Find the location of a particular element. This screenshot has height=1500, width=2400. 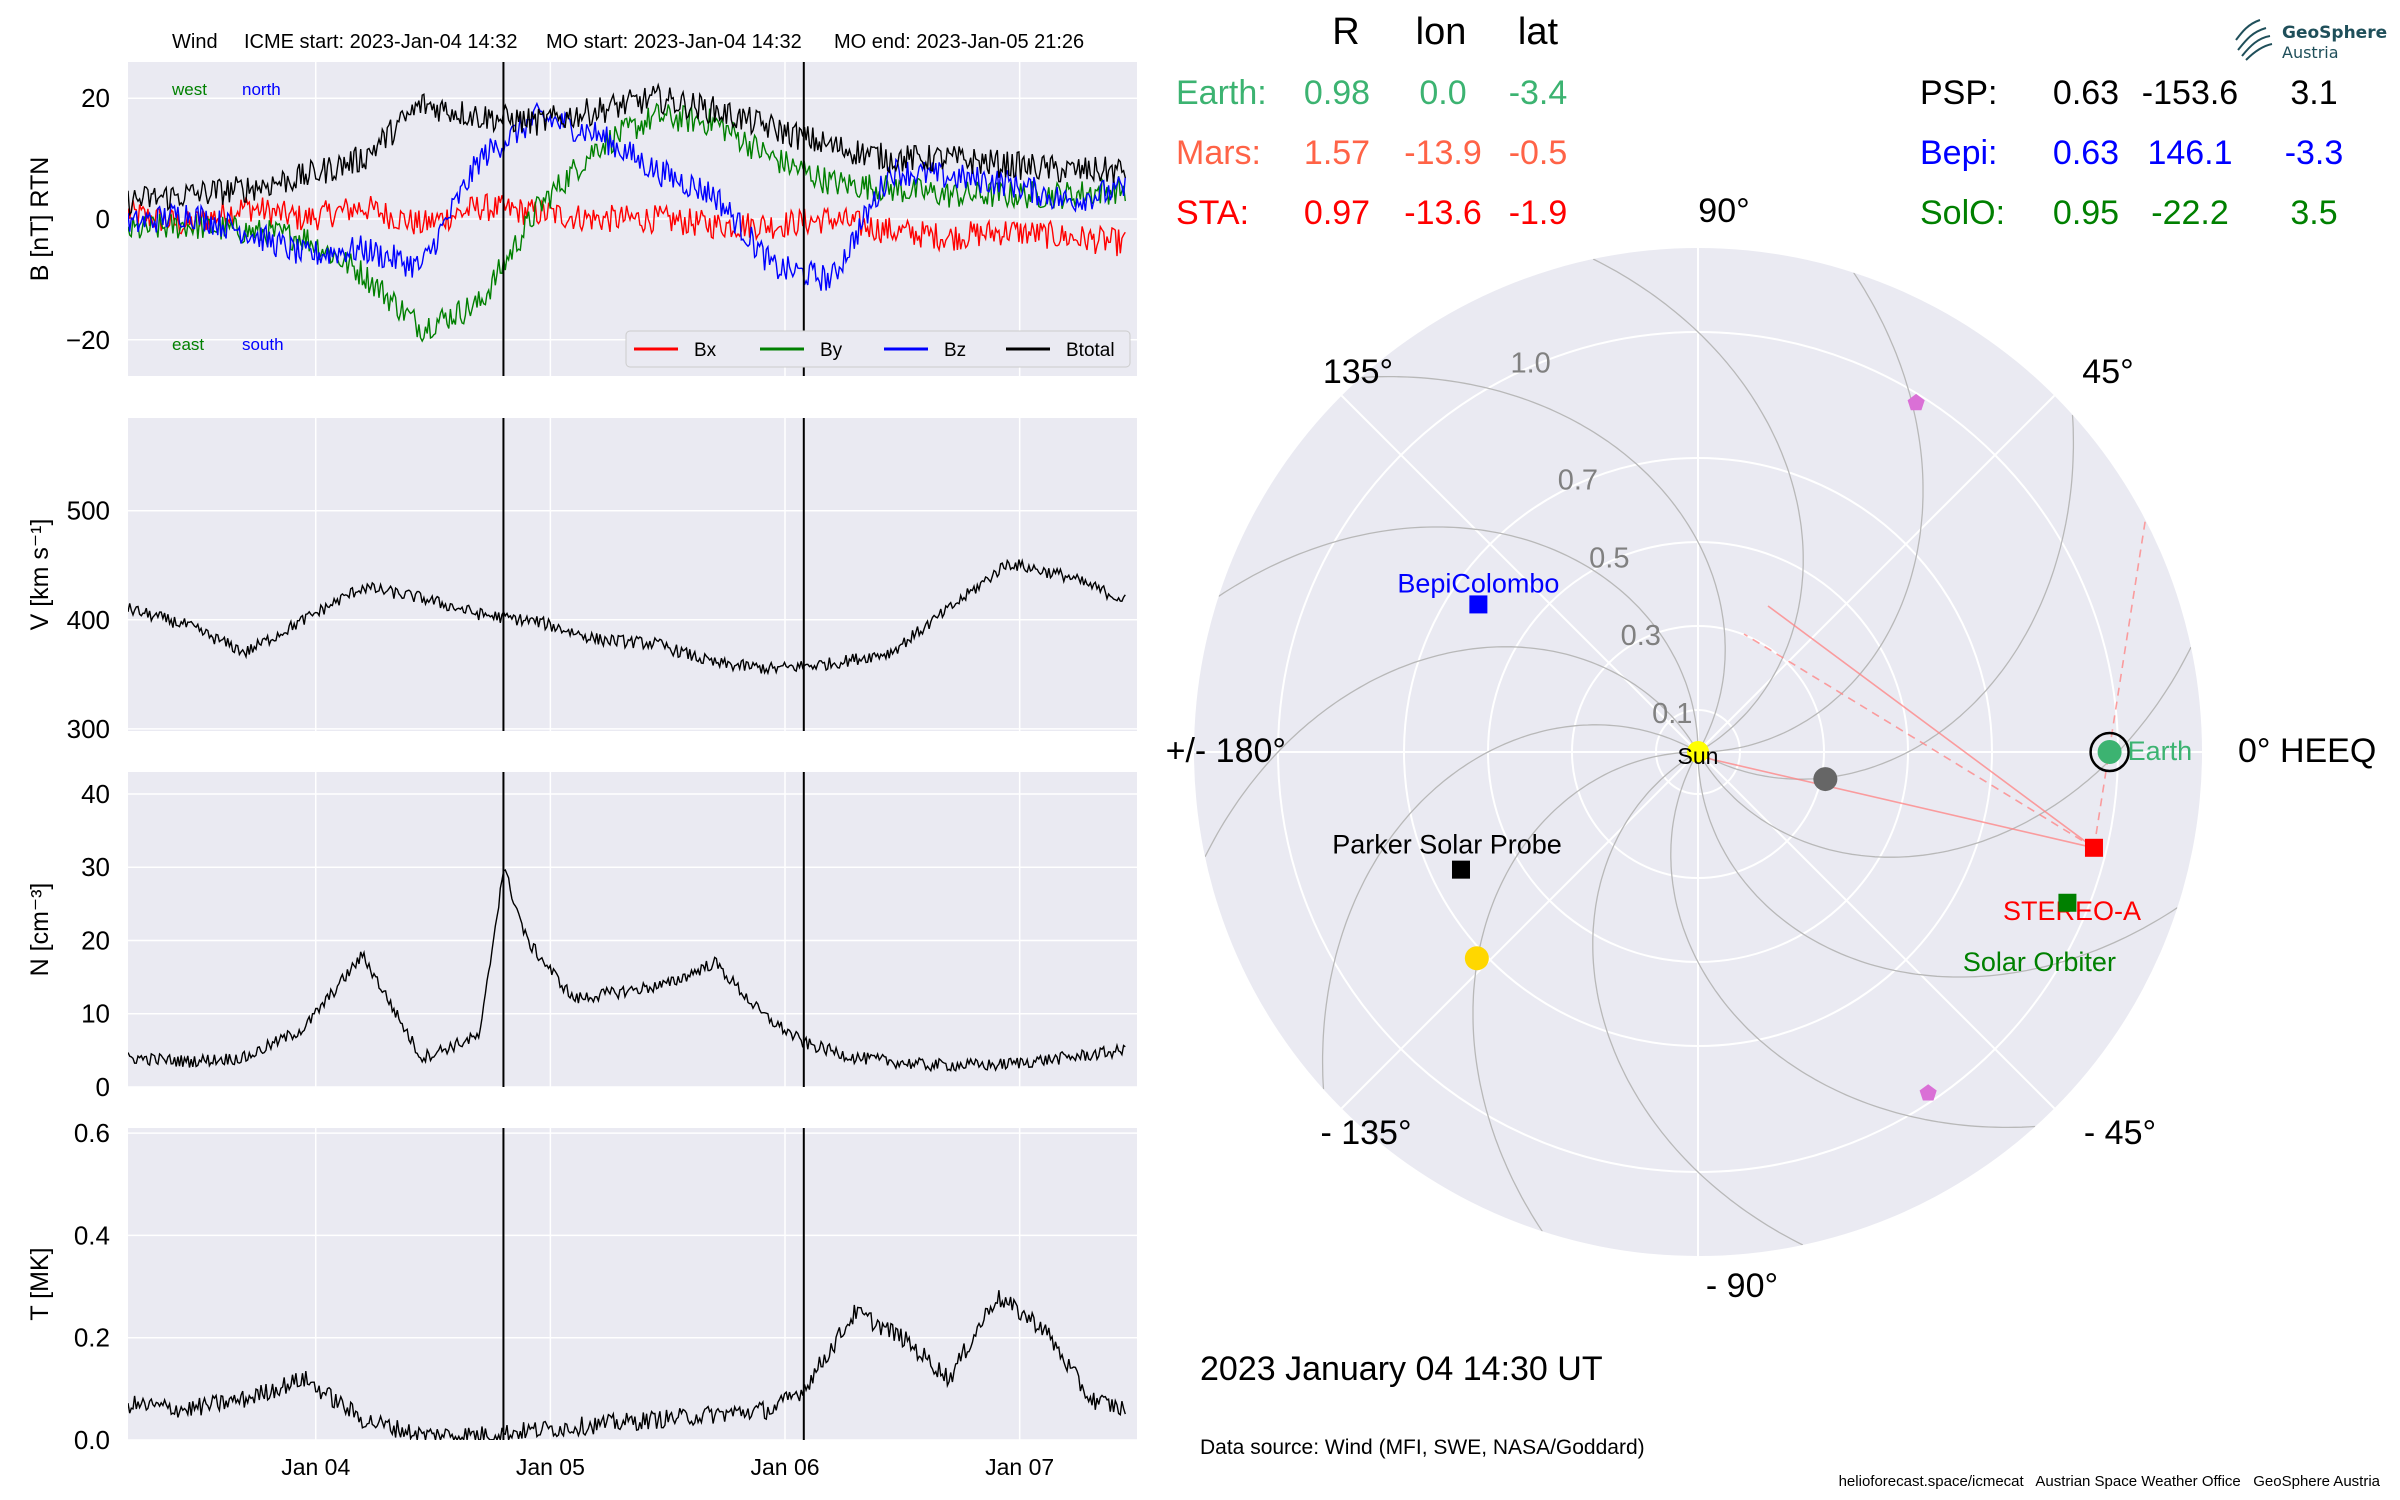

table-cell: 0.95 is located at coordinates (2086, 213).